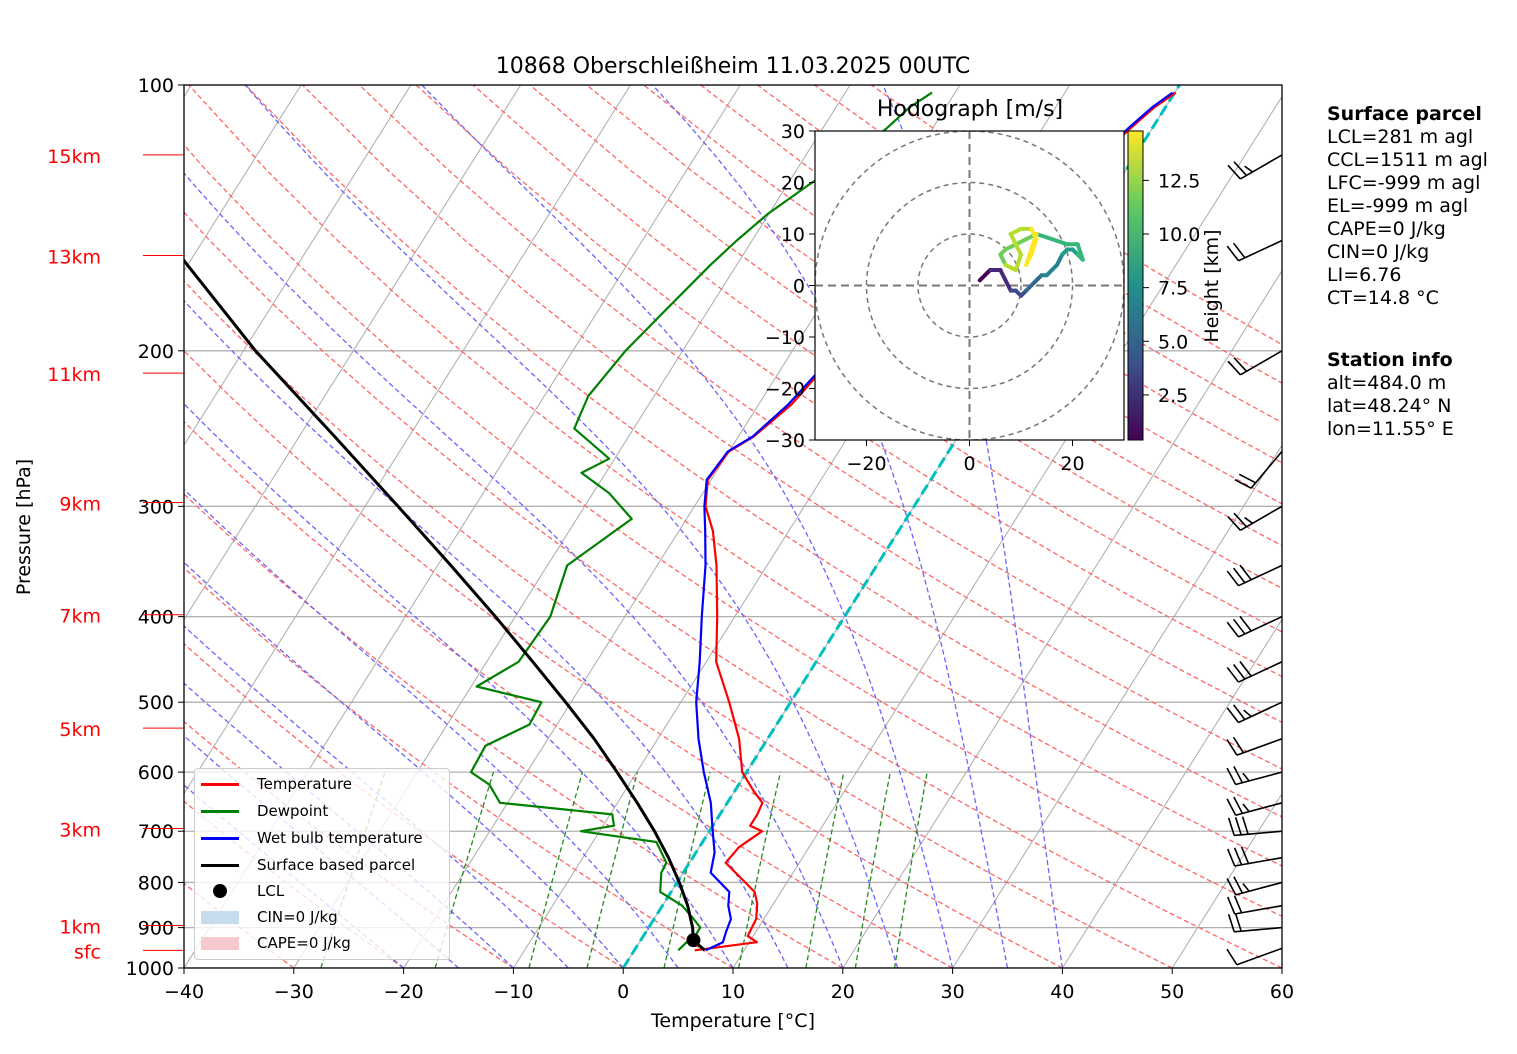 The image size is (1517, 1054). I want to click on hodograph-ring, so click(969, 285).